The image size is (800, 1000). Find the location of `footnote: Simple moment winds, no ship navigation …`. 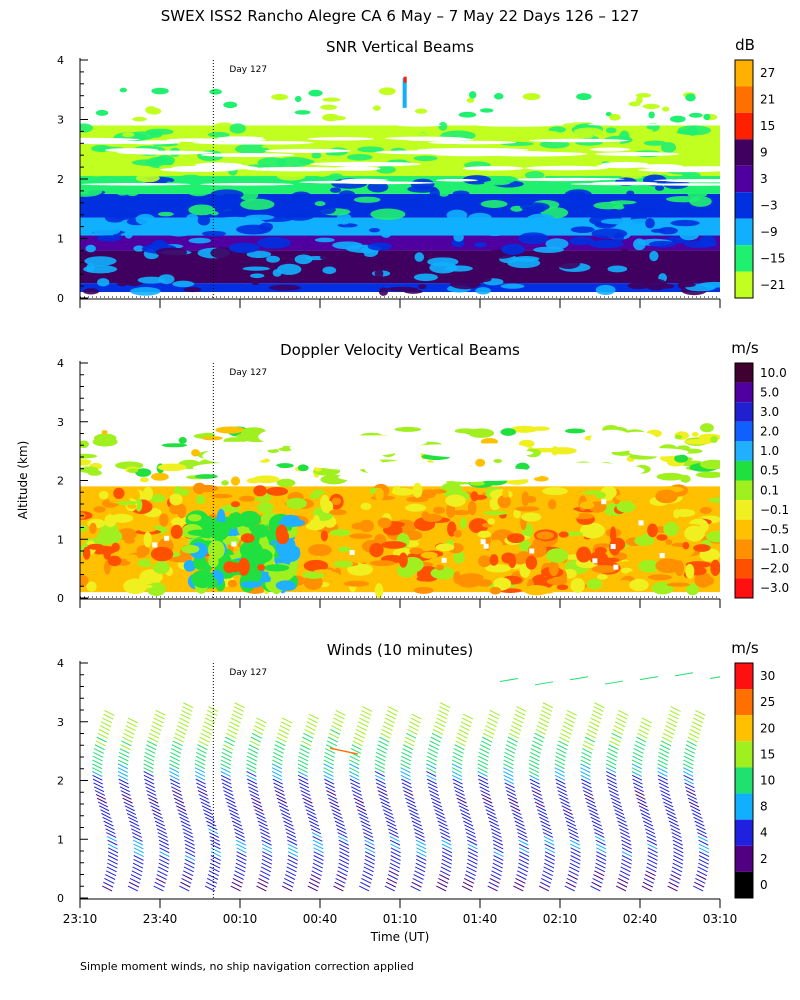

footnote: Simple moment winds, no ship navigation … is located at coordinates (247, 966).